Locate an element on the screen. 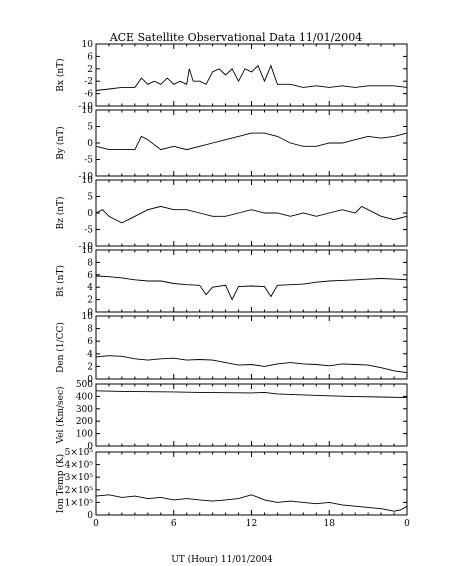  y-tick-label-bx-5: -10 is located at coordinates (86, 107).